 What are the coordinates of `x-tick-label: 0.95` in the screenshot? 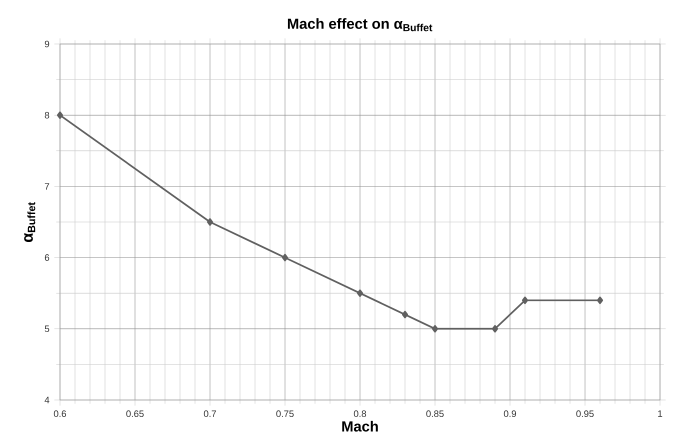 It's located at (585, 414).